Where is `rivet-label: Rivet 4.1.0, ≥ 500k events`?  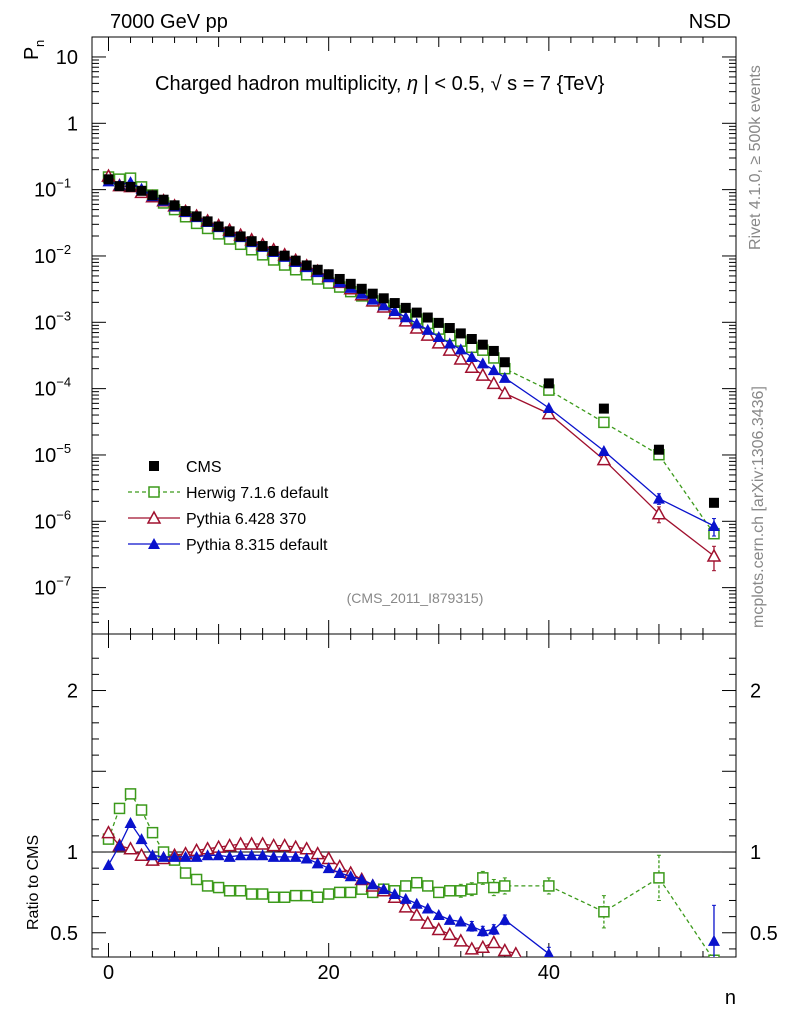
rivet-label: Rivet 4.1.0, ≥ 500k events is located at coordinates (755, 157).